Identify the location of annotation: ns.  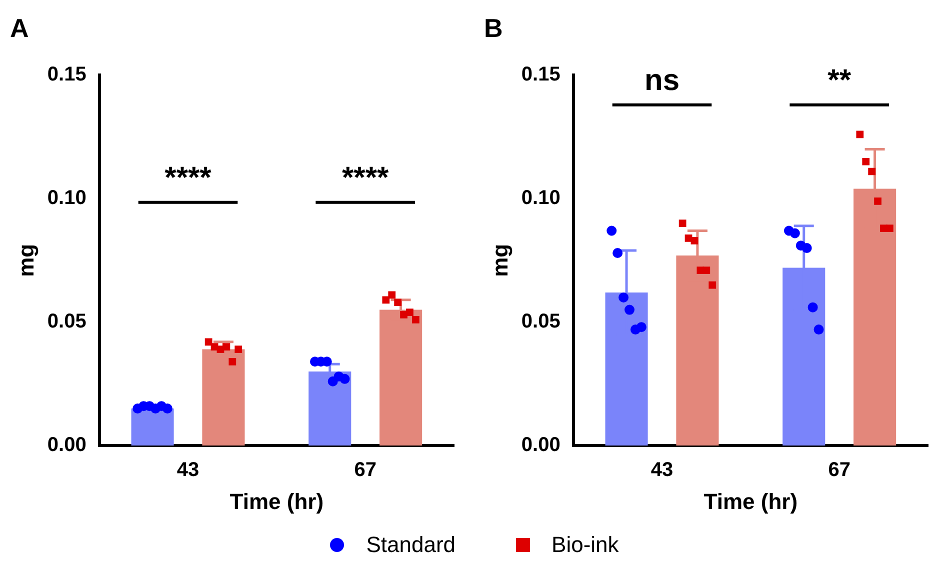
(662, 81).